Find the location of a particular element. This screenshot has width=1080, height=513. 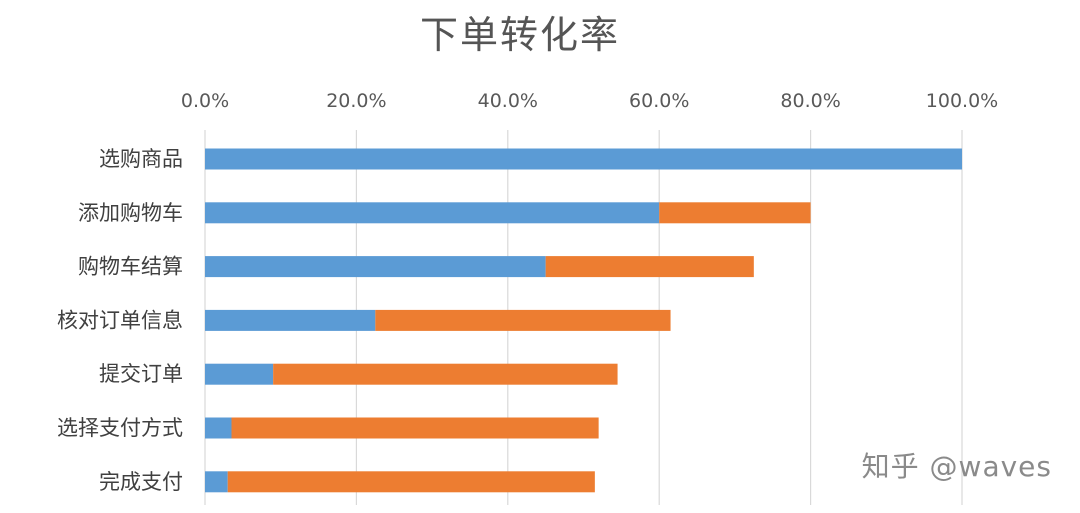

x-tick-label: 80.0% is located at coordinates (810, 101).